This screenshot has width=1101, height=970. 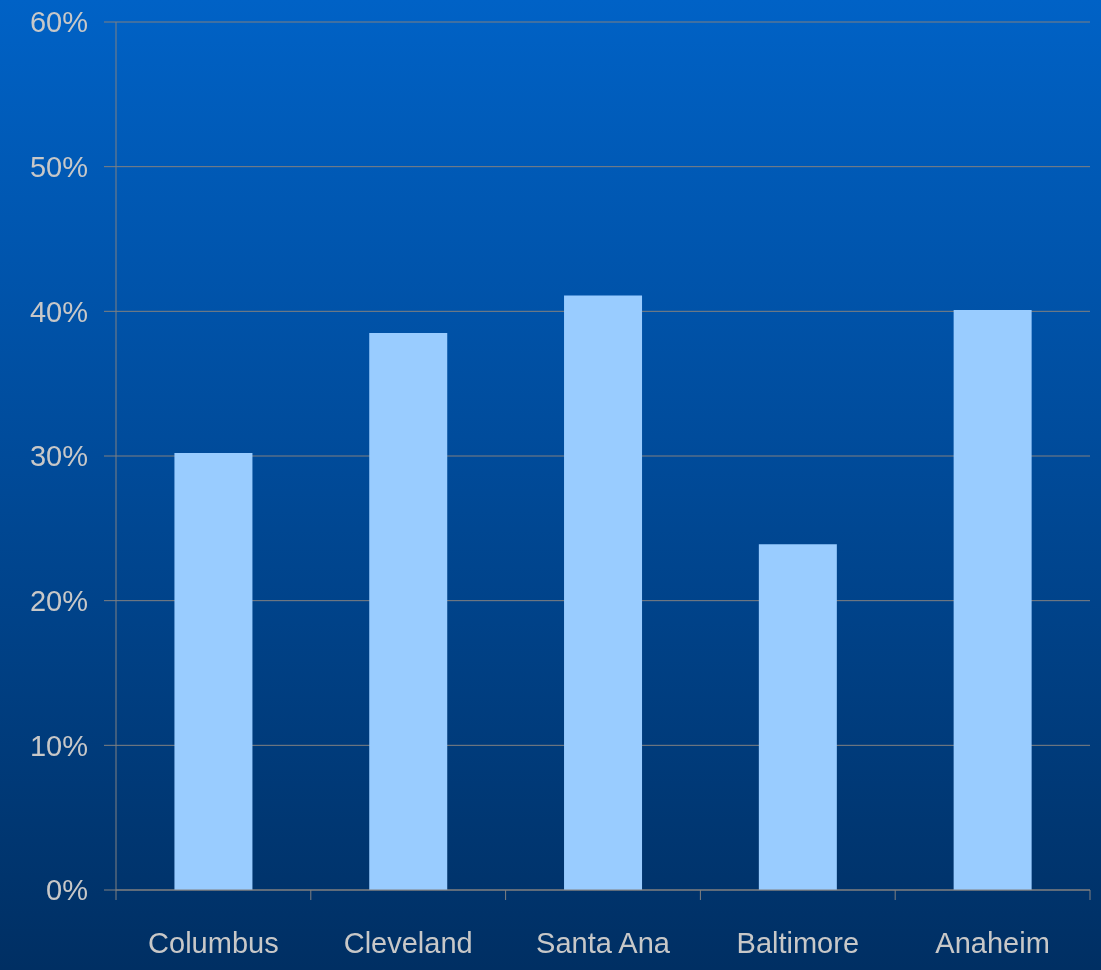 I want to click on y-tick-label: 10%, so click(x=58, y=745).